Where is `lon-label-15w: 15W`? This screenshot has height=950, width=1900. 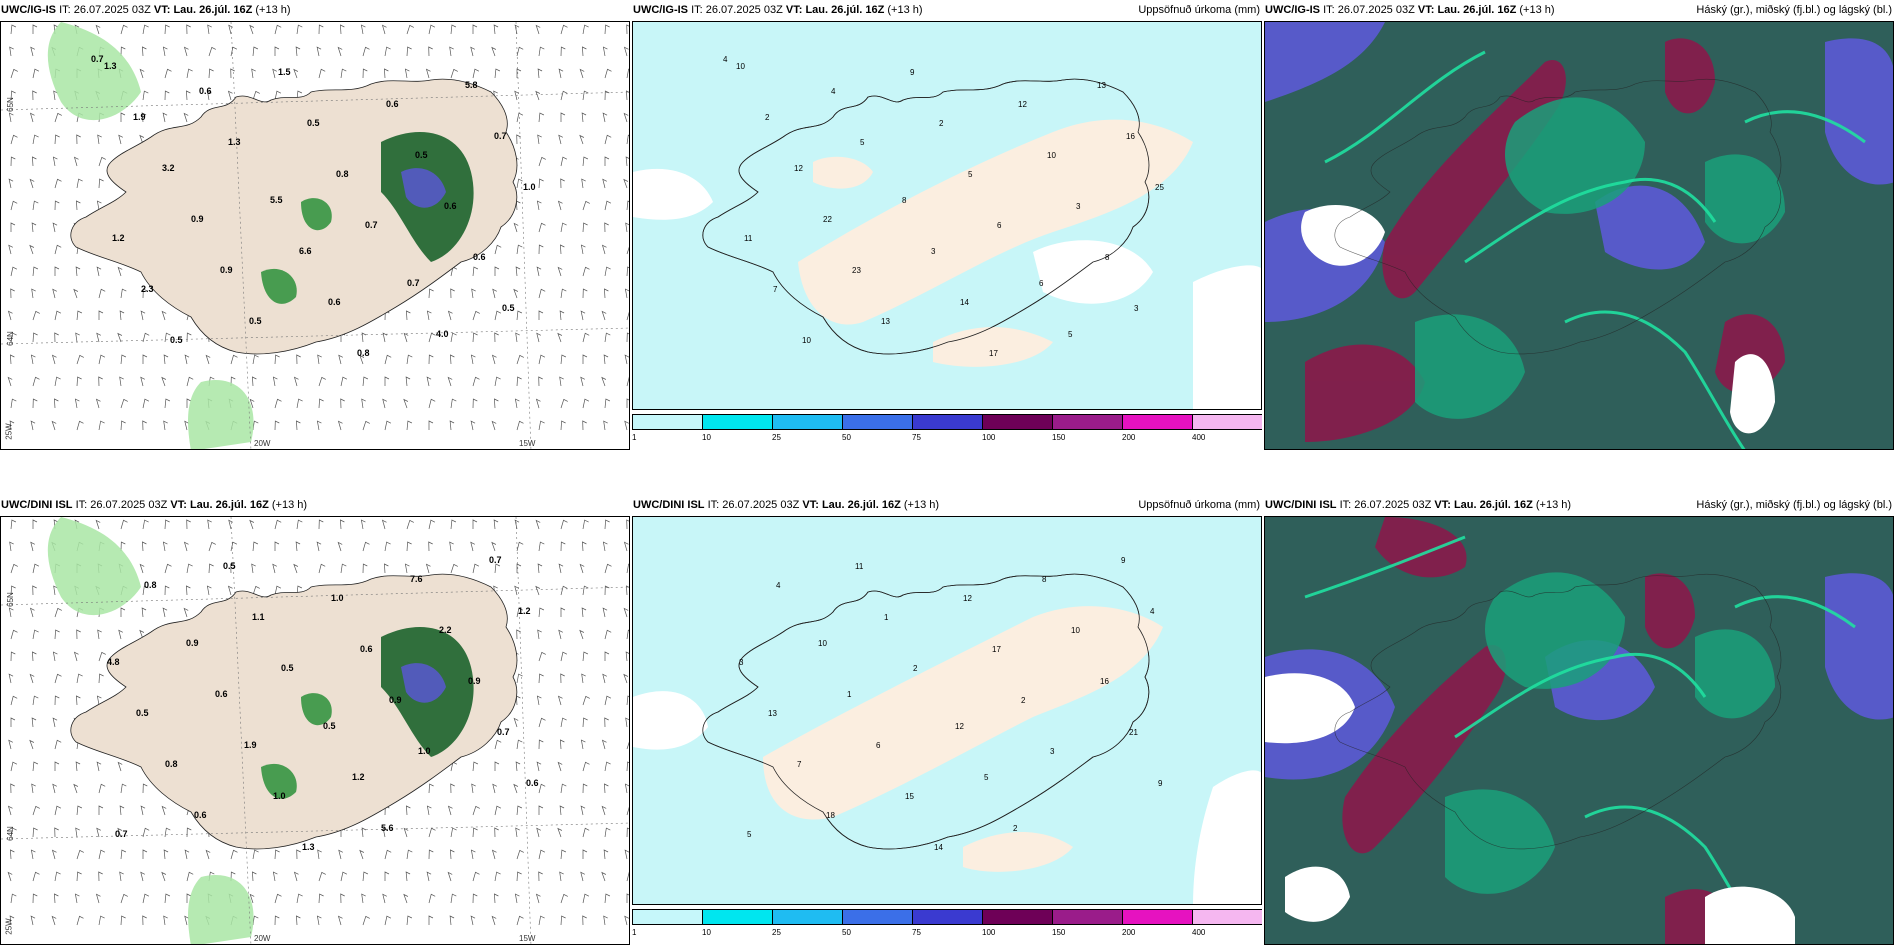 lon-label-15w: 15W is located at coordinates (527, 938).